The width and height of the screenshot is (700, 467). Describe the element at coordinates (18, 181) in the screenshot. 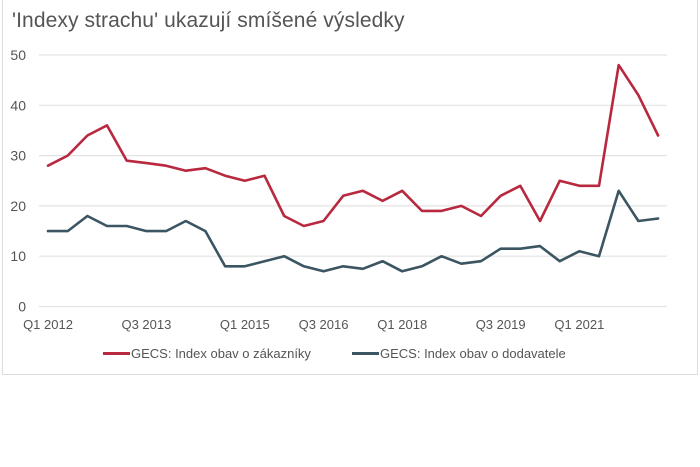

I see `y-axis-tick-labels: 0 10 20 30 40 50` at that location.